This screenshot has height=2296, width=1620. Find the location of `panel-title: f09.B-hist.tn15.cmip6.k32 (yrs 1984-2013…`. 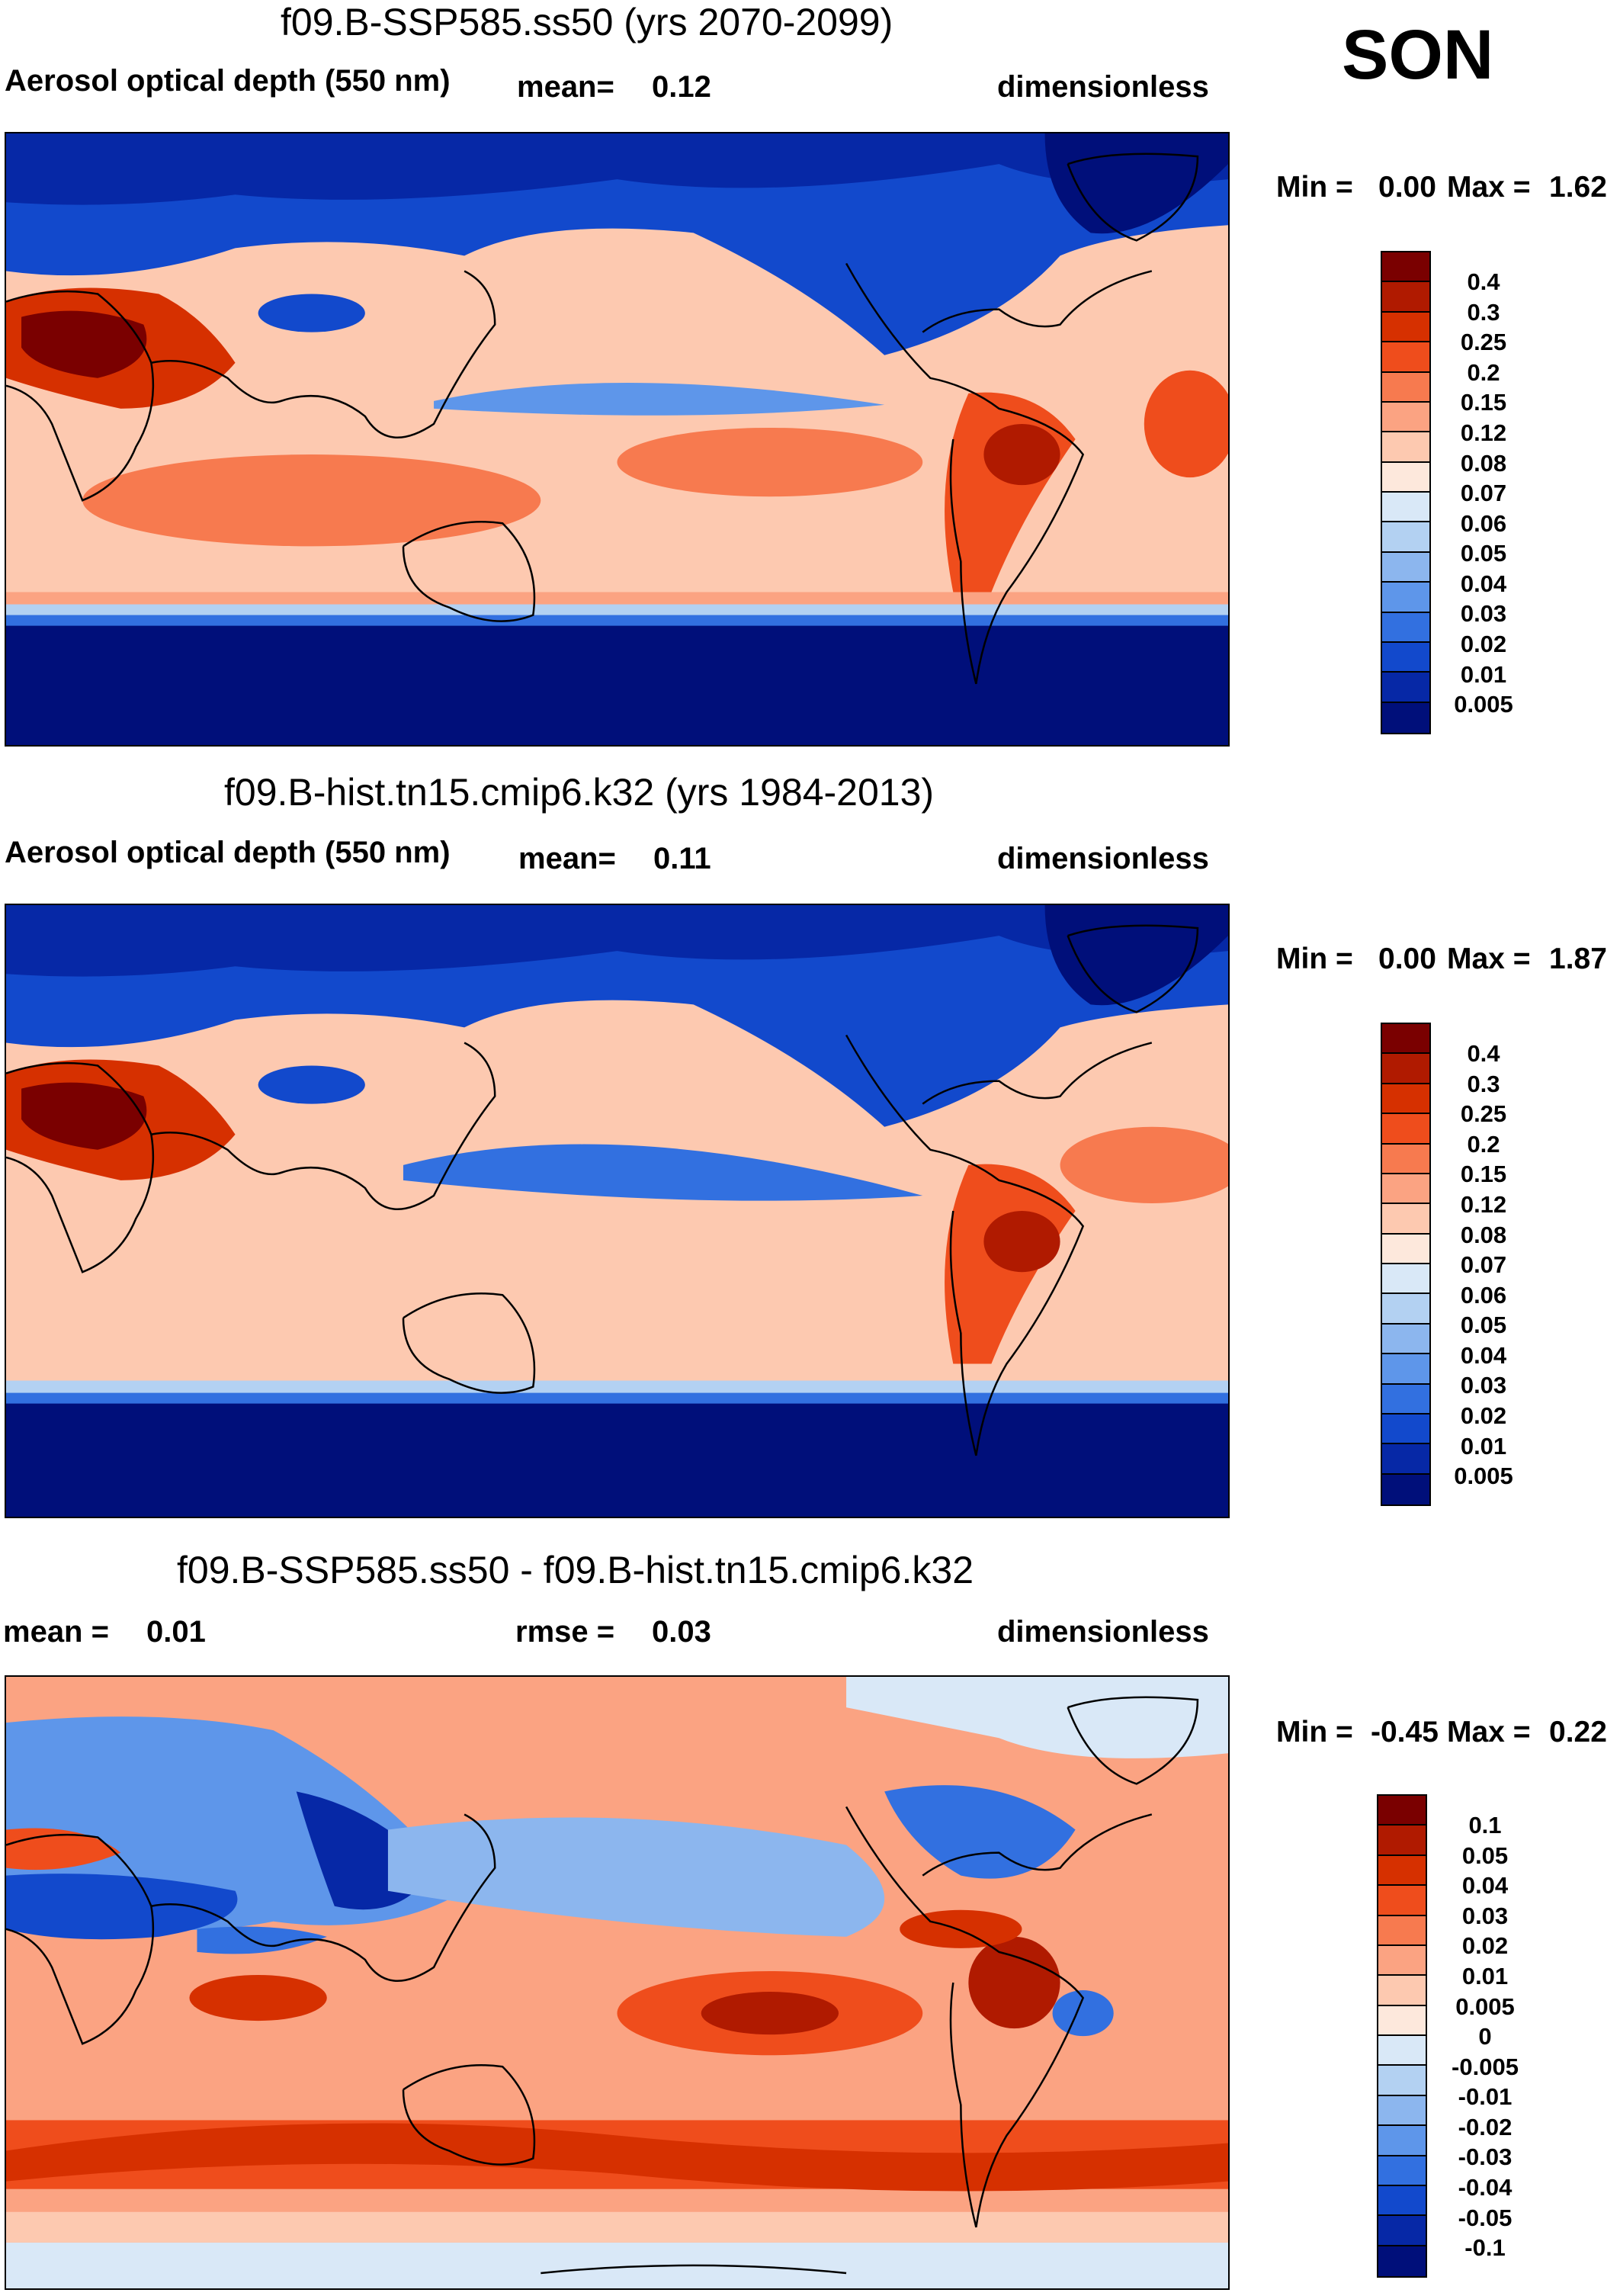

panel-title: f09.B-hist.tn15.cmip6.k32 (yrs 1984-2013… is located at coordinates (579, 792).